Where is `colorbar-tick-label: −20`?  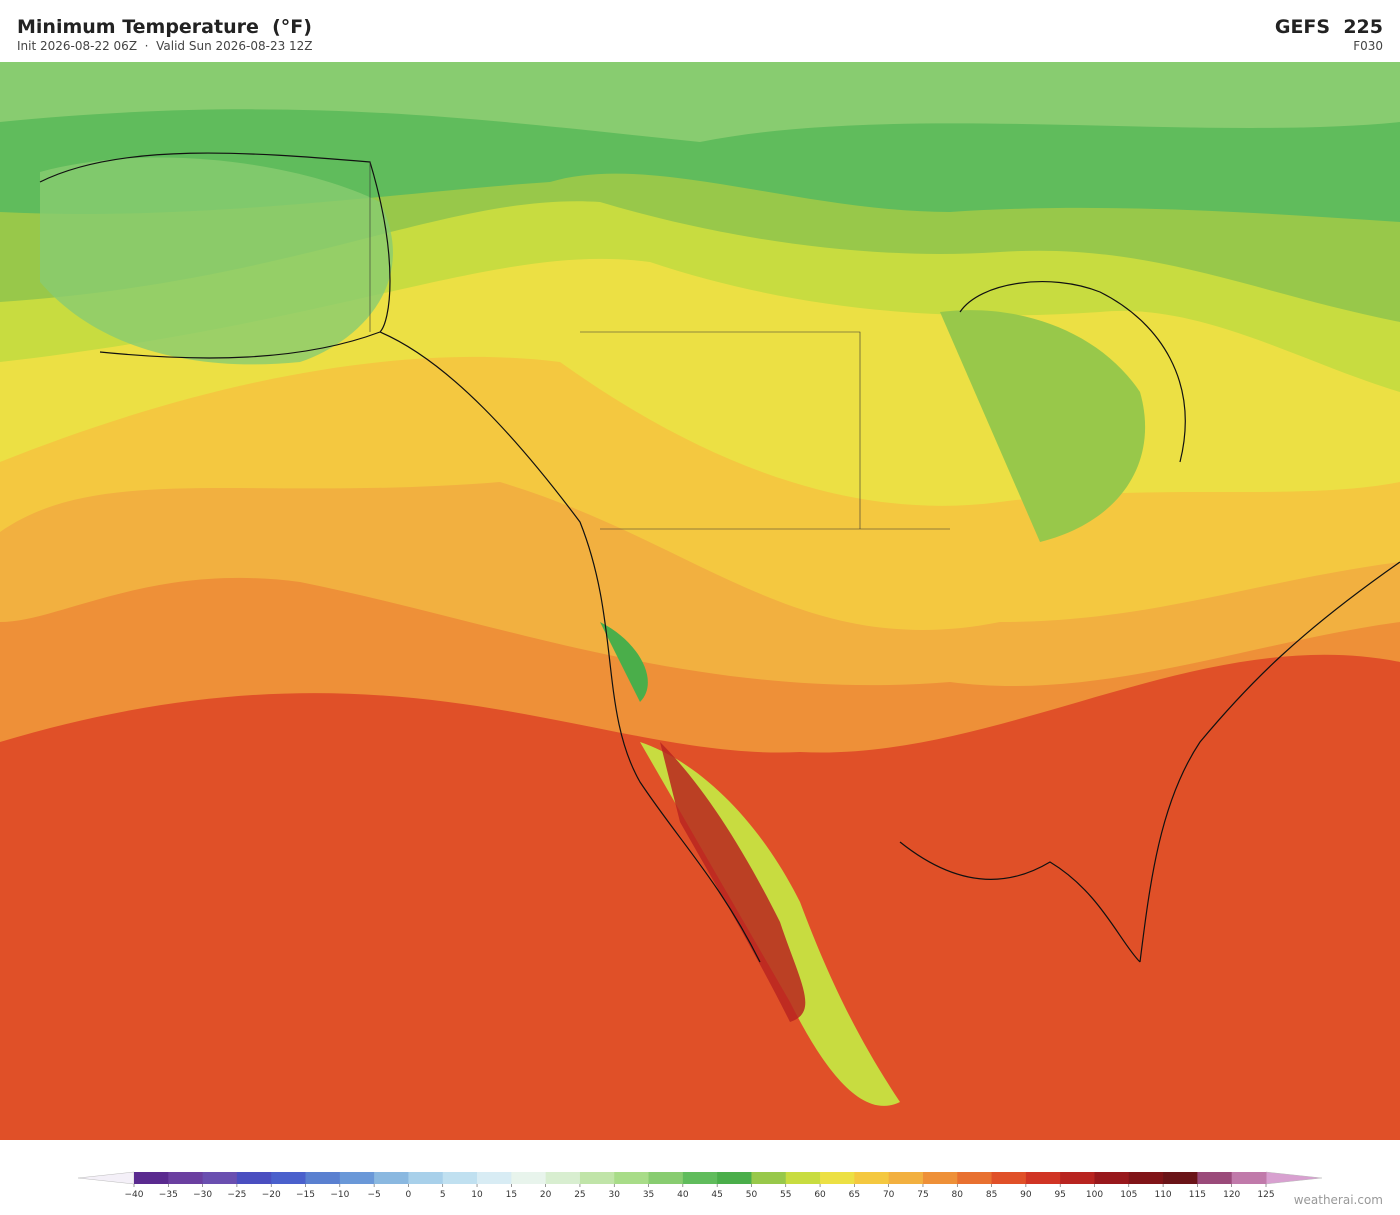
colorbar-tick-label: −20 is located at coordinates (271, 1195).